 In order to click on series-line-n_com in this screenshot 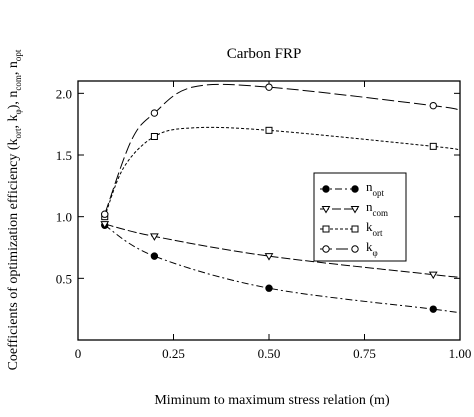, I will do `click(282, 250)`.